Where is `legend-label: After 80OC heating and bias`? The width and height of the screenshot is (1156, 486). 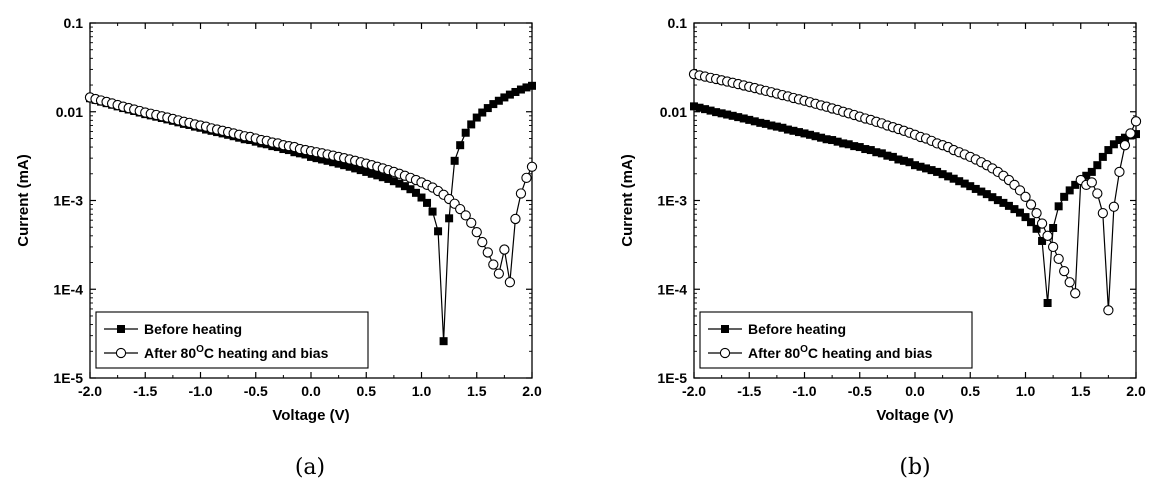 legend-label: After 80OC heating and bias is located at coordinates (840, 352).